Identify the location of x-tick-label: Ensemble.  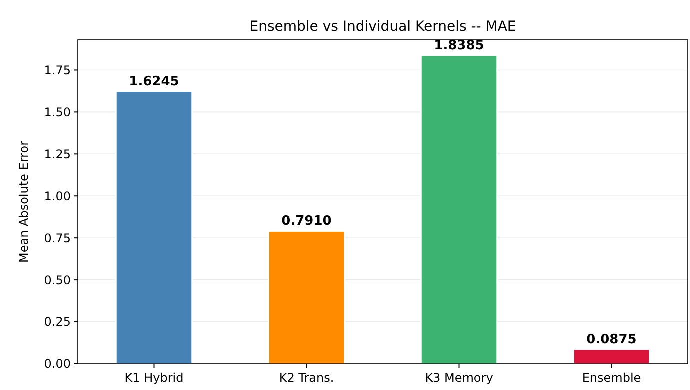
(612, 378).